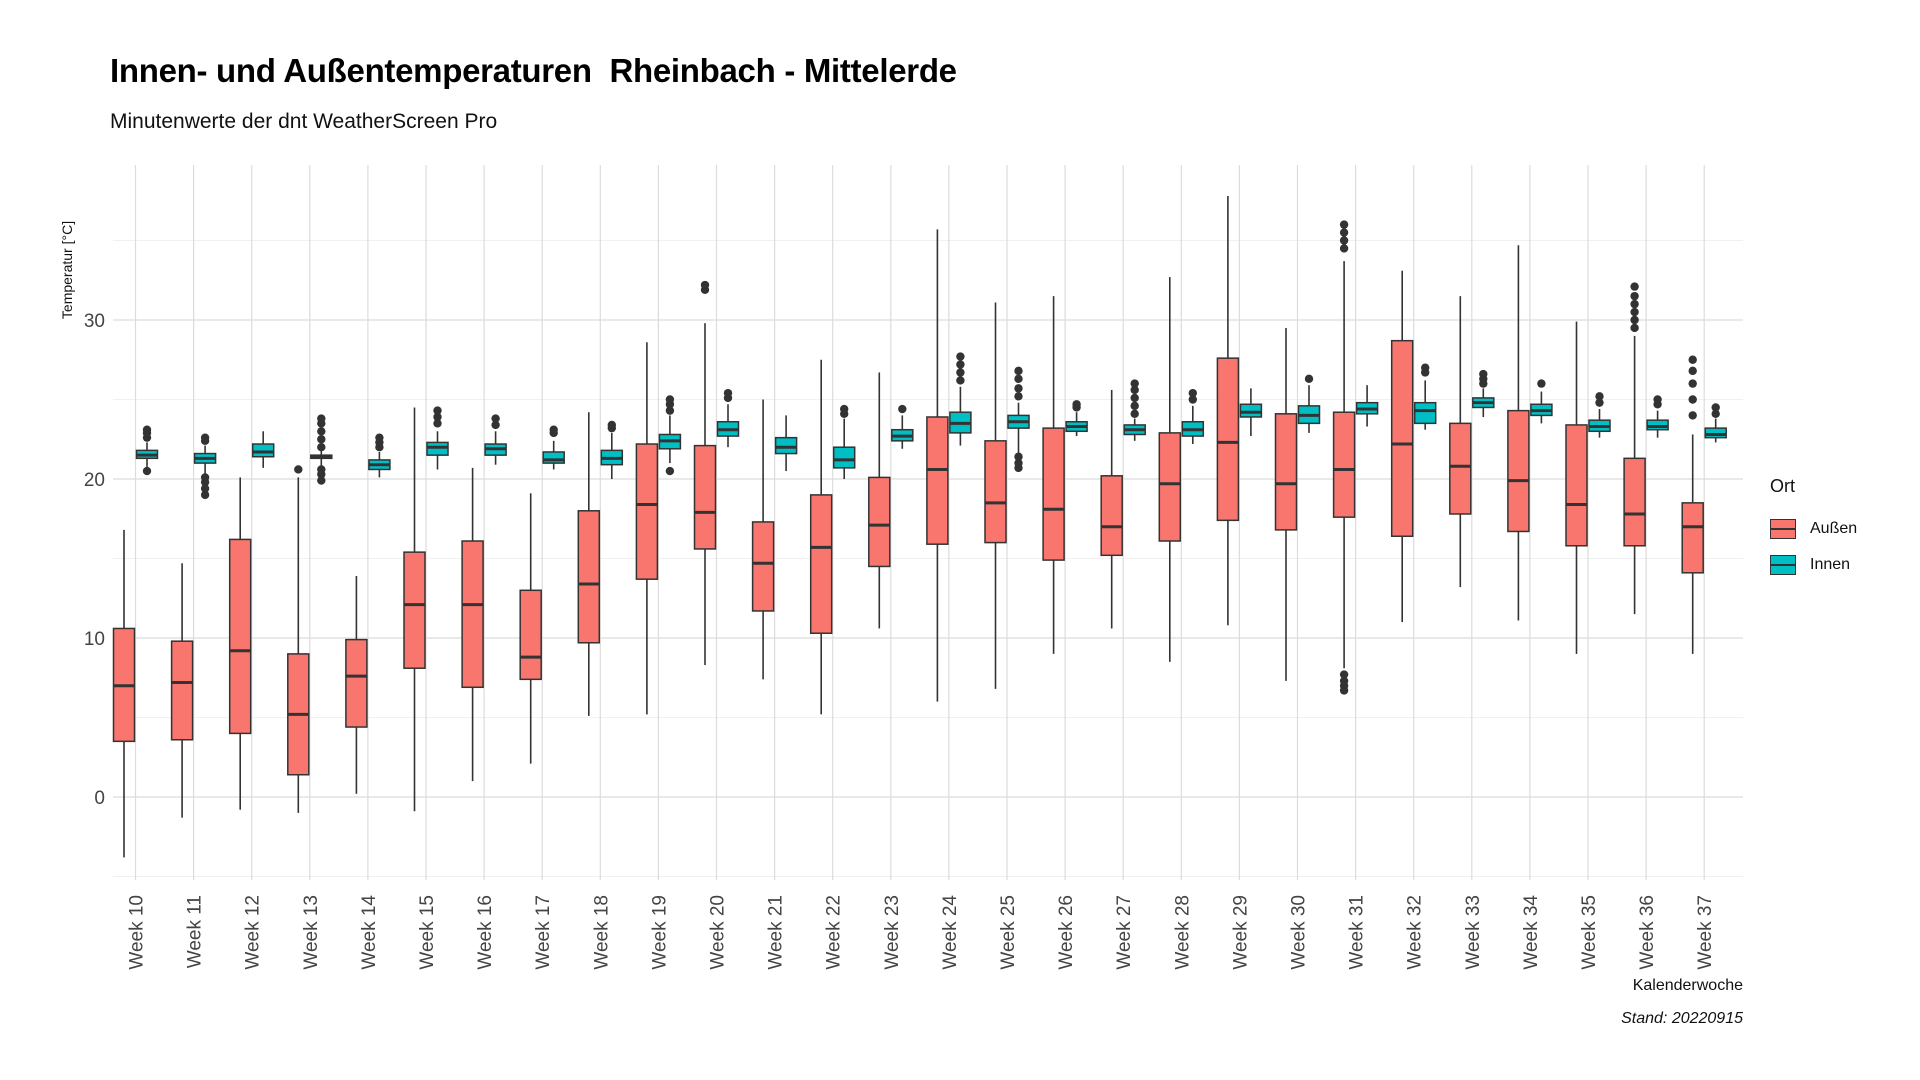 This screenshot has width=1920, height=1080. What do you see at coordinates (369, 932) in the screenshot?
I see `x-tick-label: Week 14` at bounding box center [369, 932].